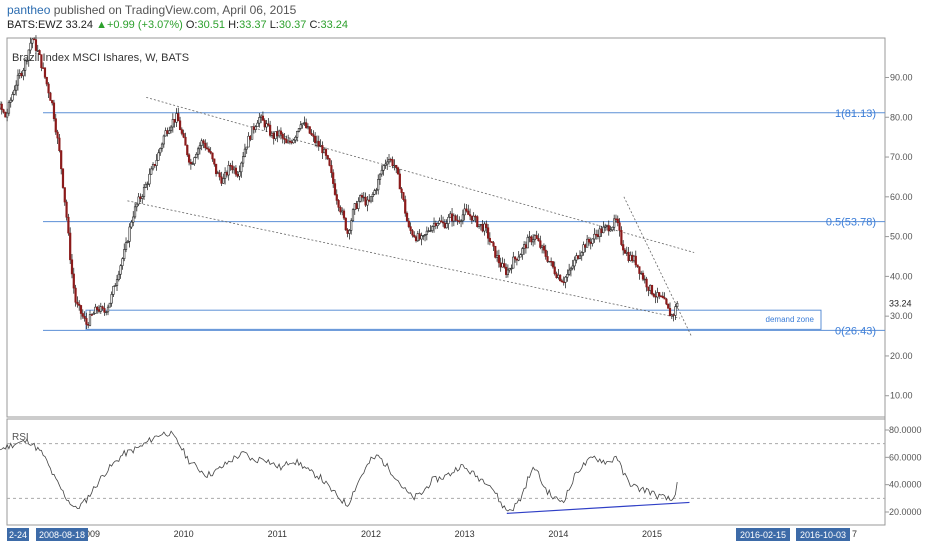 The width and height of the screenshot is (932, 550). What do you see at coordinates (211, 25) in the screenshot?
I see `open-value: 30.51` at bounding box center [211, 25].